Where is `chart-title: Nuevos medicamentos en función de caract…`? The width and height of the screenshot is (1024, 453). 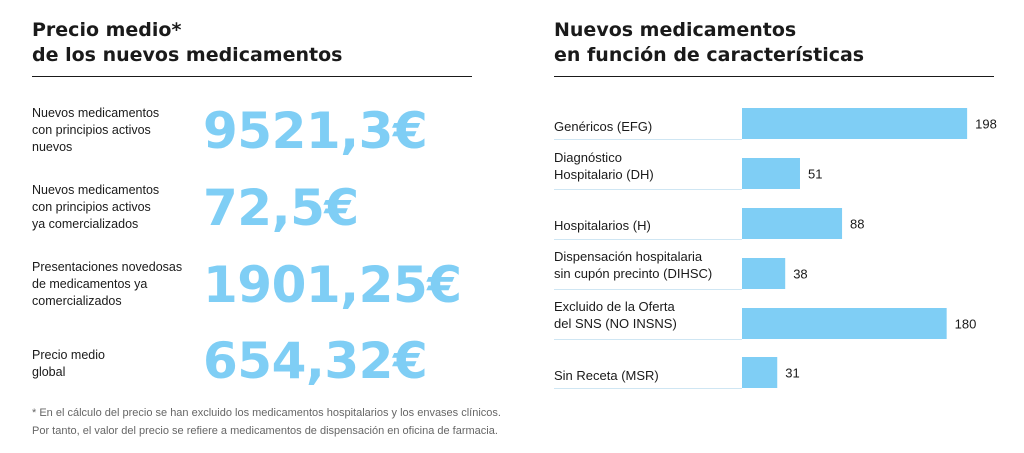 chart-title: Nuevos medicamentos en función de caract… is located at coordinates (709, 42).